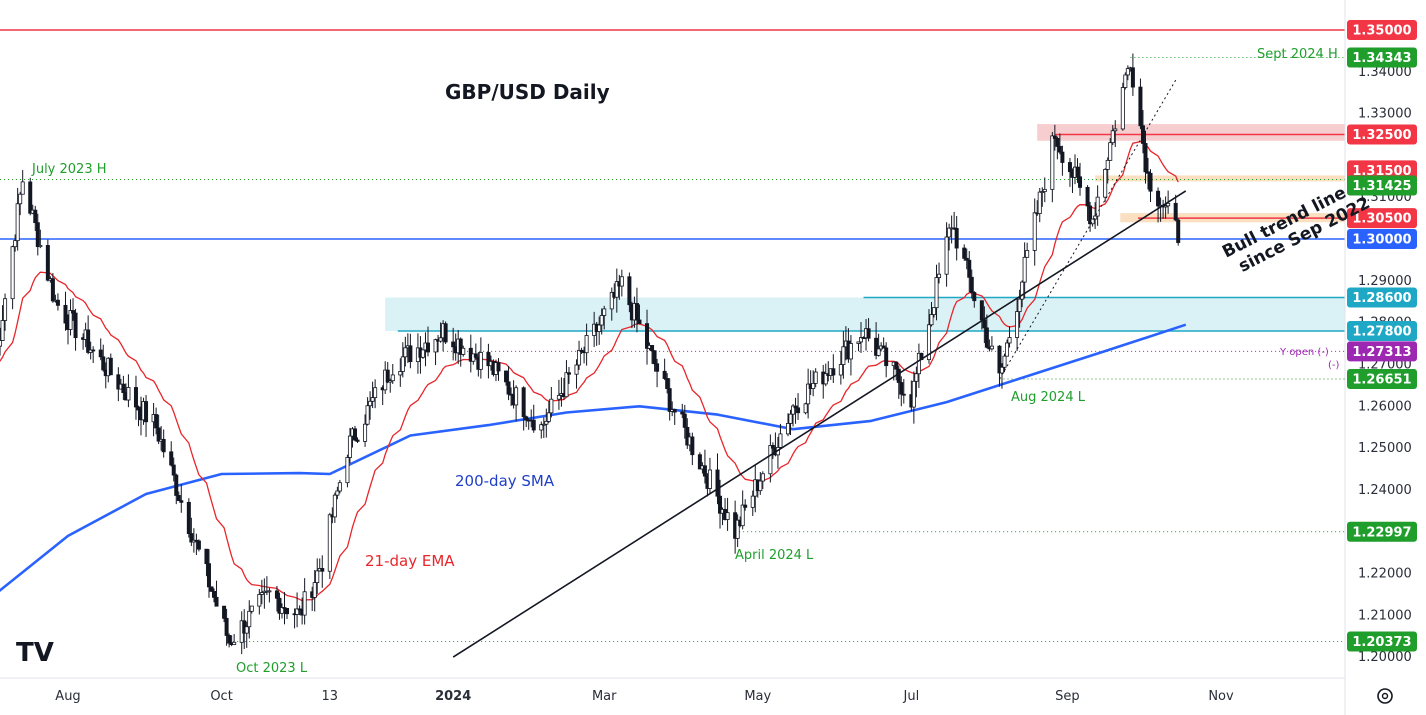 Image resolution: width=1426 pixels, height=715 pixels. I want to click on y-tick-label: 1.29000, so click(1385, 281).